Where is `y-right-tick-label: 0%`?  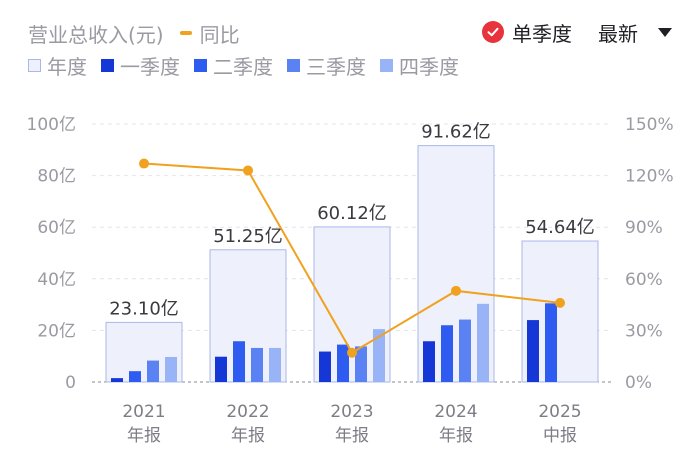
y-right-tick-label: 0% is located at coordinates (638, 383).